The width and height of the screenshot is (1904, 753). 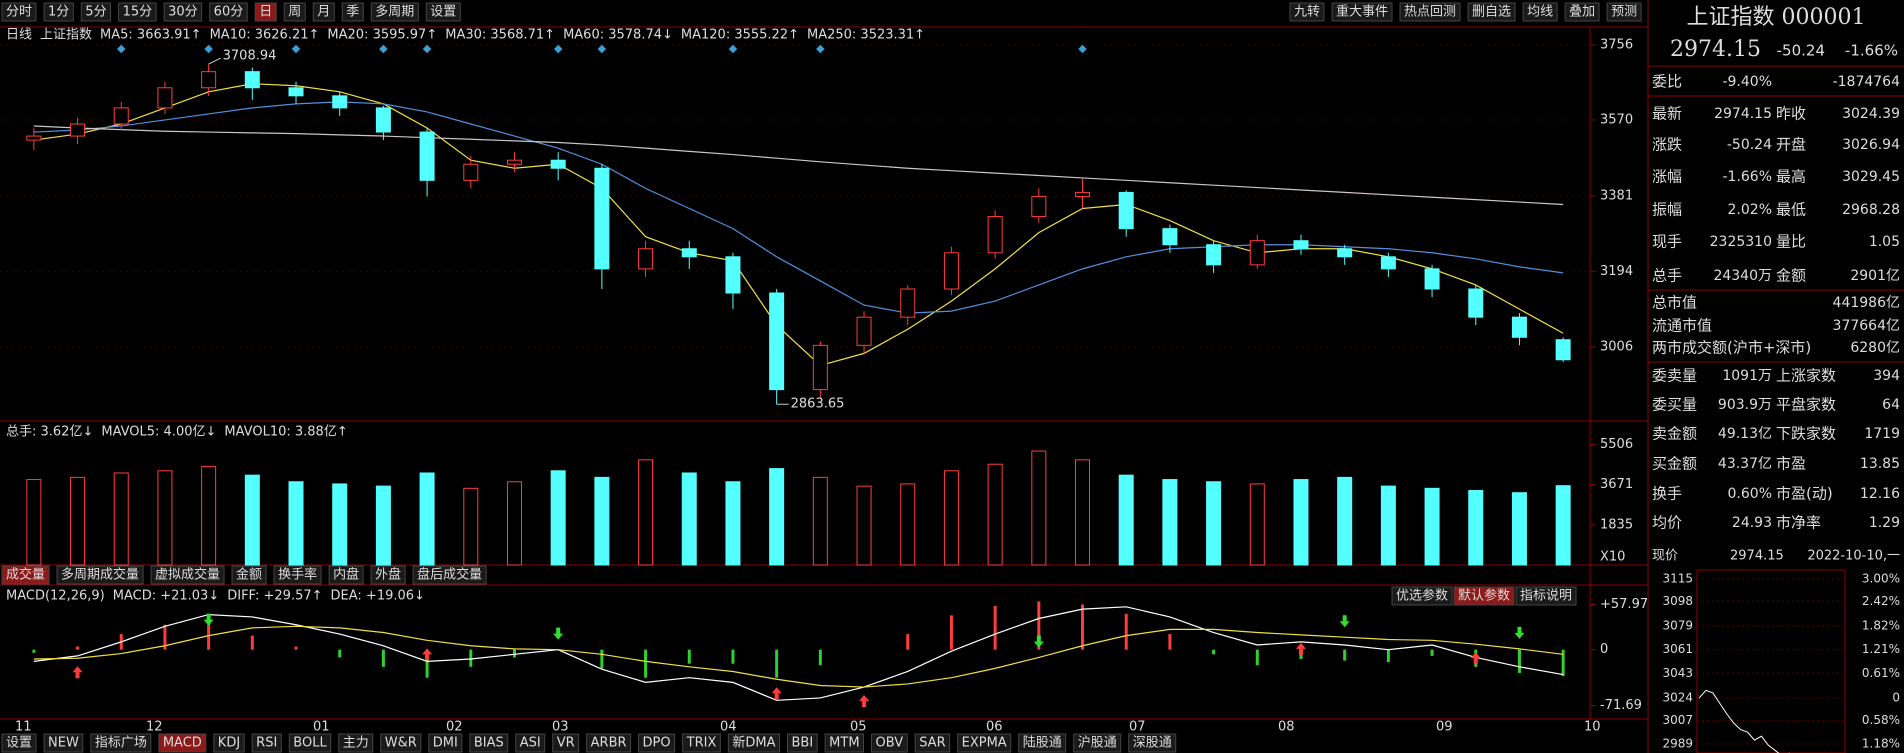 I want to click on toolbar-button: 删自选, so click(x=1491, y=12).